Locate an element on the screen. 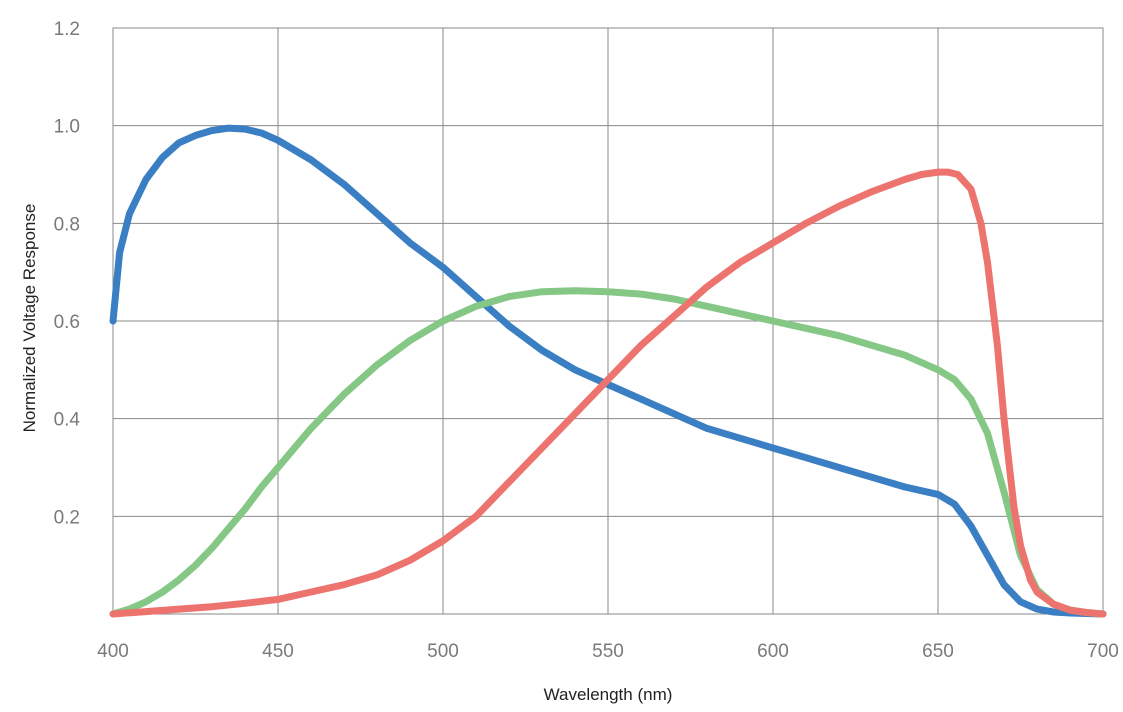 The image size is (1123, 712). y-tick-label: 0.6 is located at coordinates (67, 322).